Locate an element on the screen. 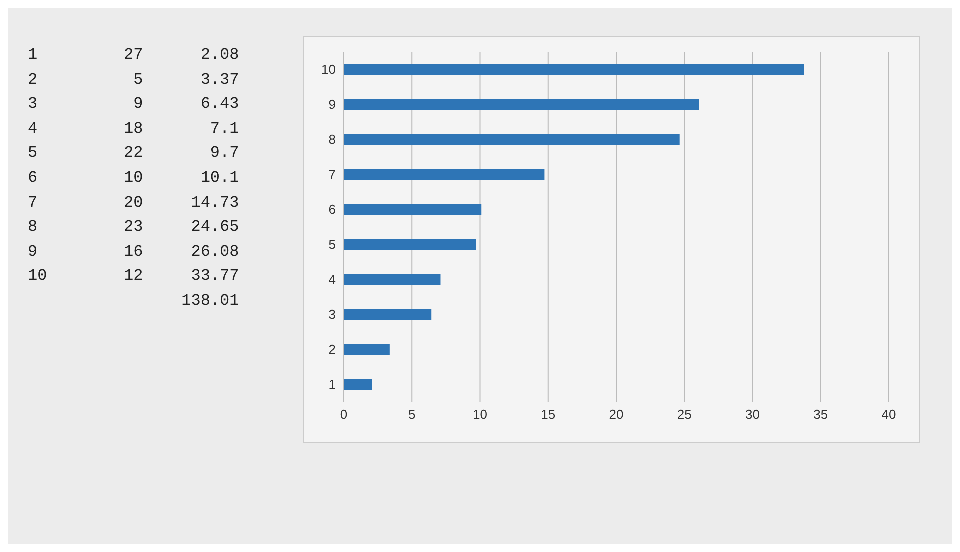 This screenshot has width=960, height=552. text: 138.01 is located at coordinates (210, 301).